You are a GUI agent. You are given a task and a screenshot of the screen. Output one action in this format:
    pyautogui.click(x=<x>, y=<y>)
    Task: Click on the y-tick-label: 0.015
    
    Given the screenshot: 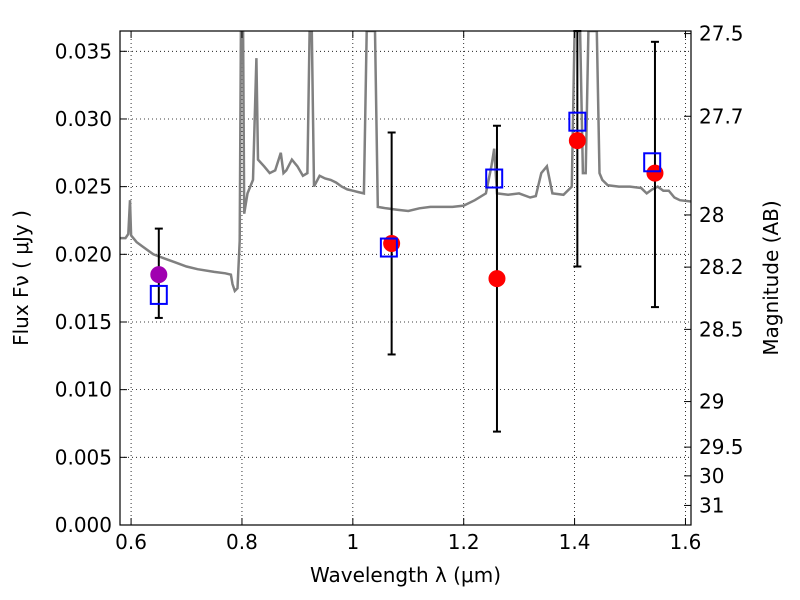 What is the action you would take?
    pyautogui.click(x=83, y=322)
    